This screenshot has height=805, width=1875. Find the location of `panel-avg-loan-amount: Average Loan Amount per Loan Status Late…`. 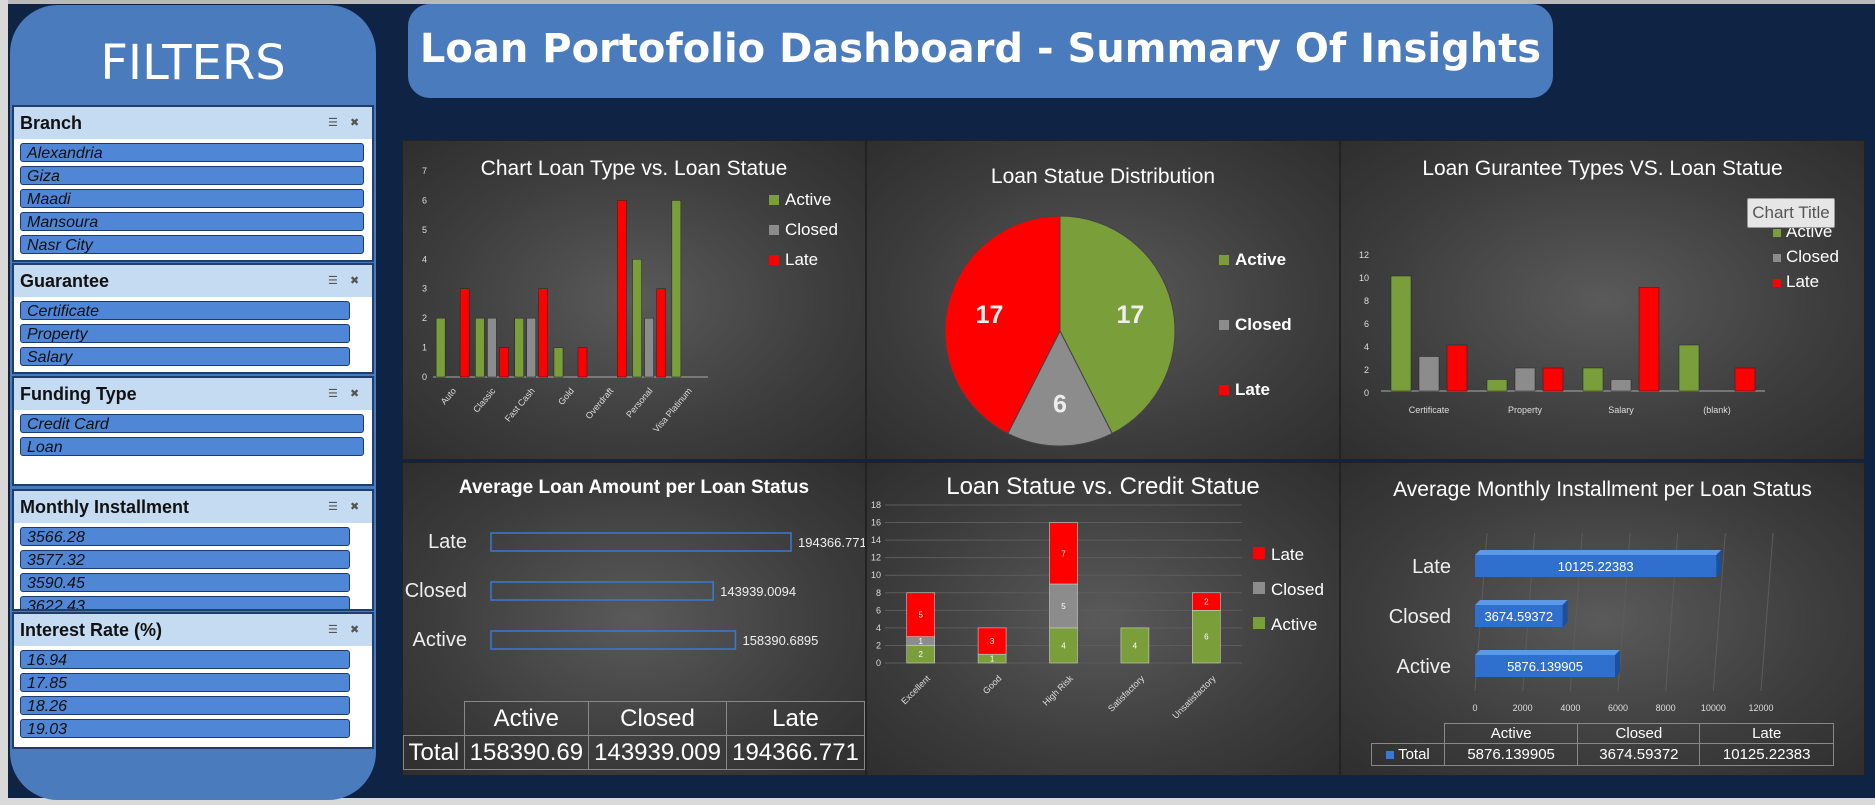

panel-avg-loan-amount: Average Loan Amount per Loan Status Late… is located at coordinates (634, 619).